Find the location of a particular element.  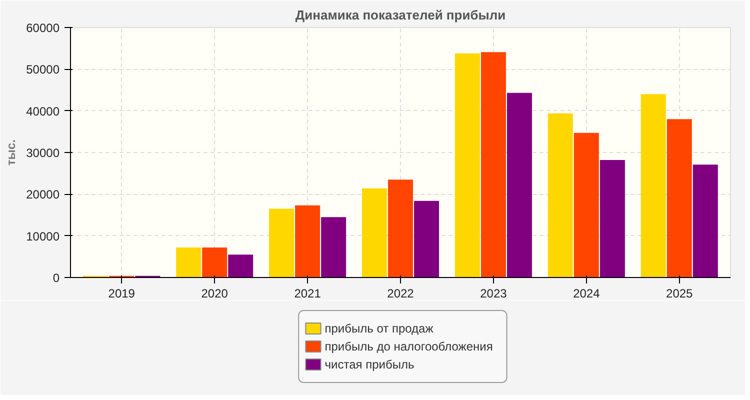

chart-title: Динамика показателей прибыли is located at coordinates (400, 15).